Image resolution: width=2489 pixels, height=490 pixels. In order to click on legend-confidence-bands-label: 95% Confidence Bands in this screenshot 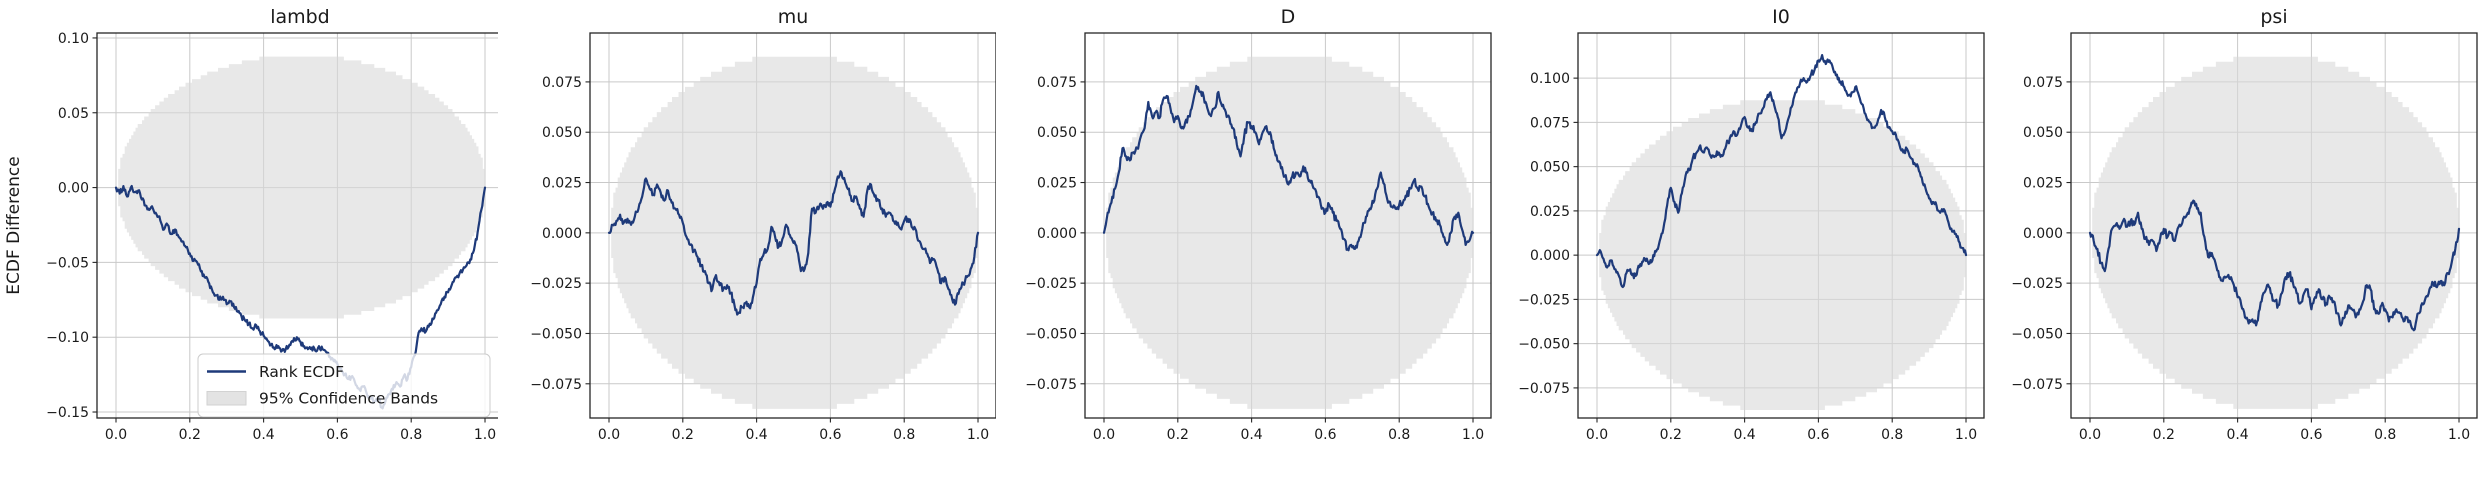, I will do `click(348, 398)`.